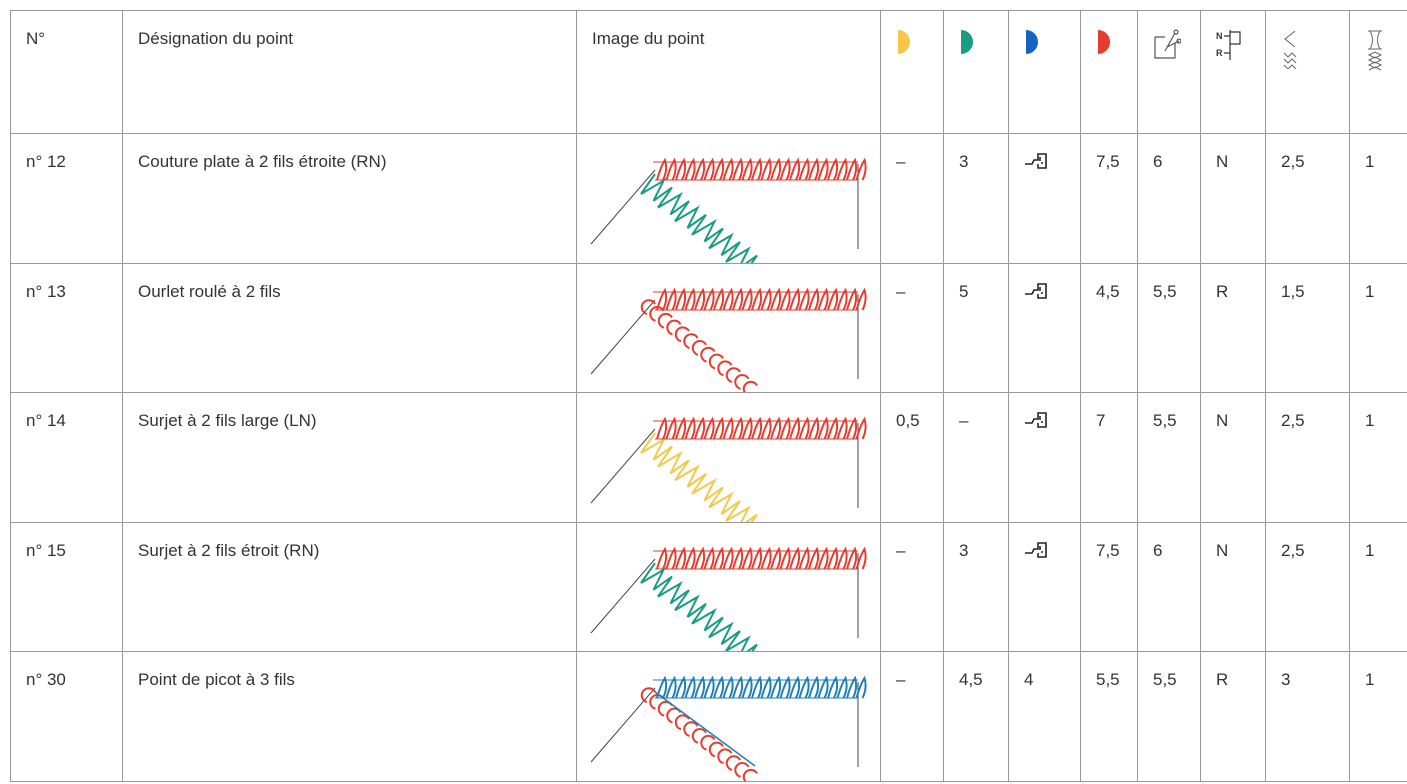 This screenshot has height=784, width=1407. Describe the element at coordinates (904, 42) in the screenshot. I see `yellow-thread-icon` at that location.